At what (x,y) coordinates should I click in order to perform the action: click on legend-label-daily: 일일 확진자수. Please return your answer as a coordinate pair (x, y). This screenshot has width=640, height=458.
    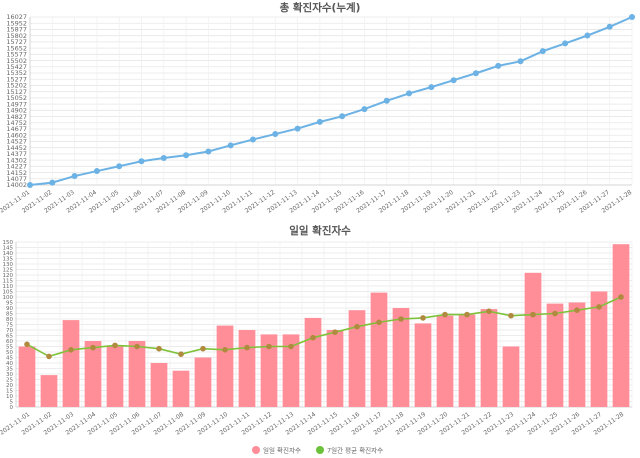
    Looking at the image, I should click on (282, 450).